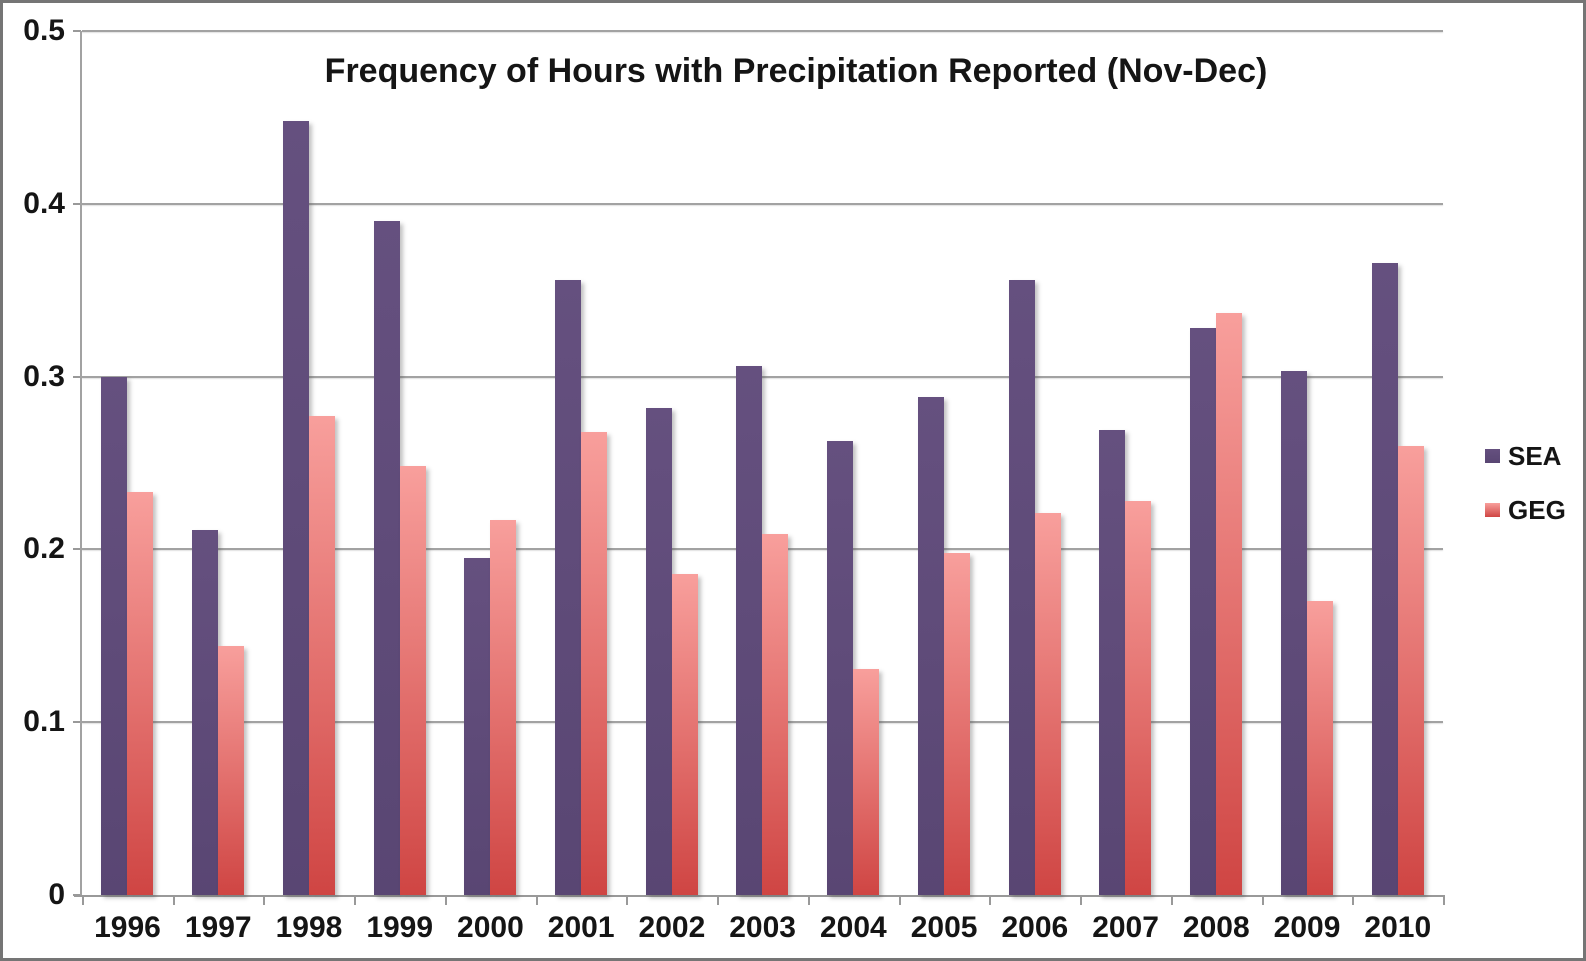 This screenshot has width=1586, height=961. Describe the element at coordinates (840, 667) in the screenshot. I see `bar-sea-2004` at that location.